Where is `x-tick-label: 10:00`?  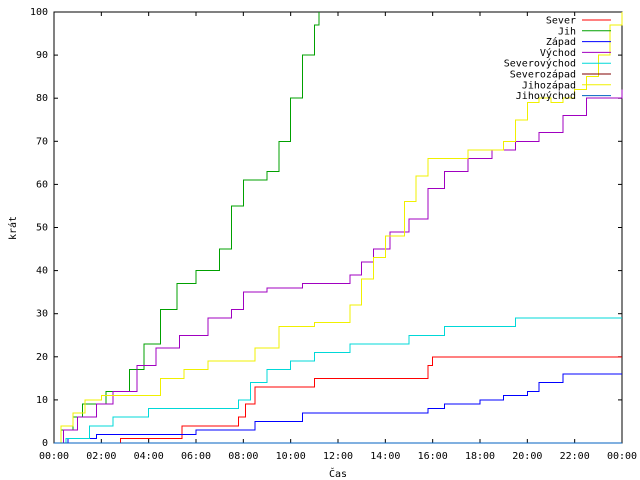 x-tick-label: 10:00 is located at coordinates (291, 456).